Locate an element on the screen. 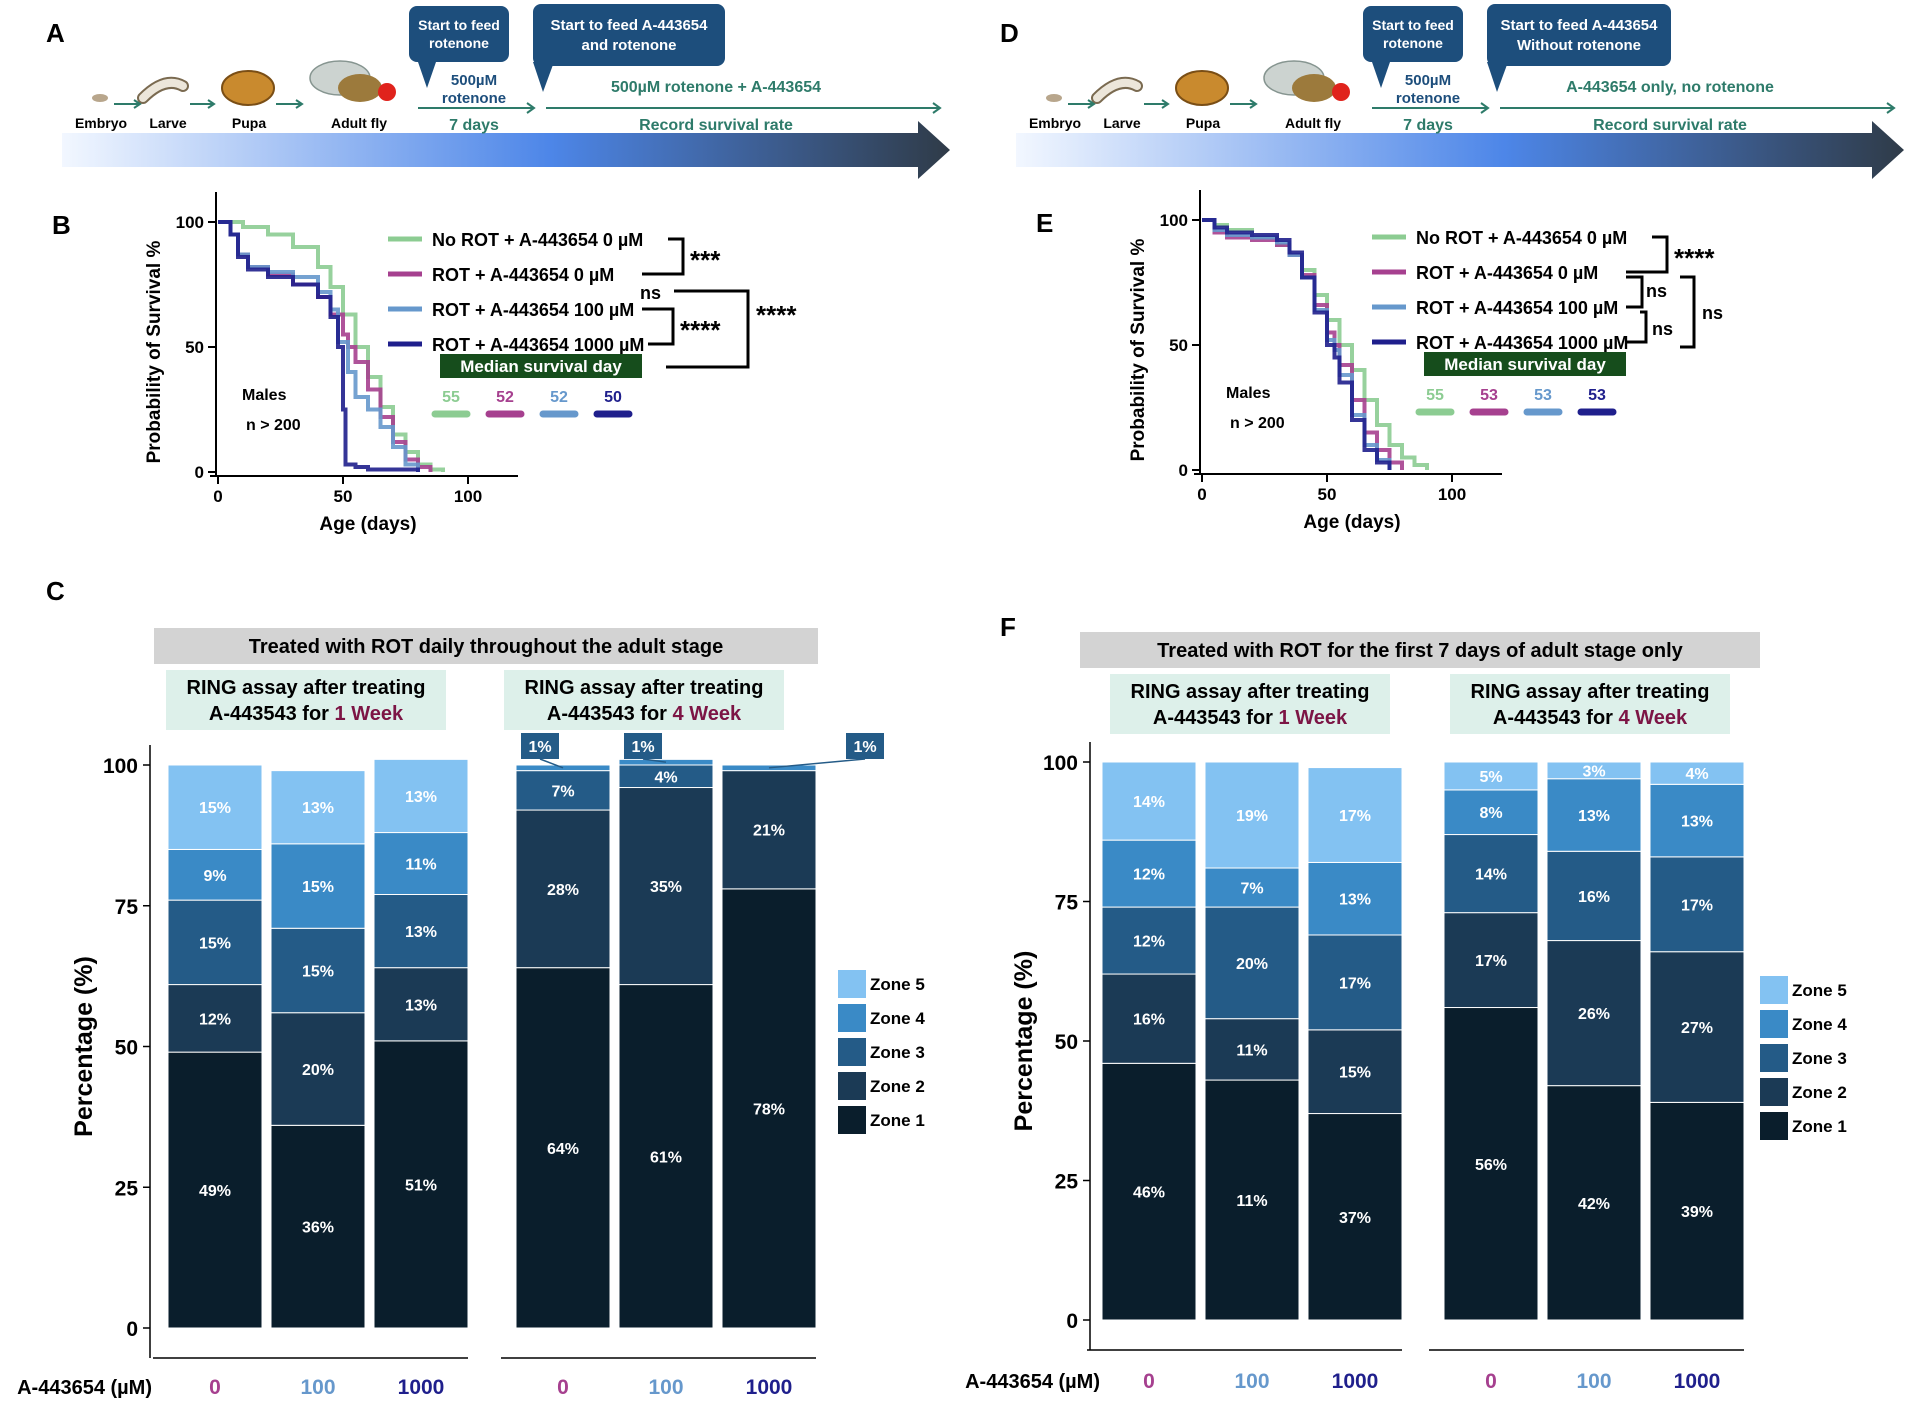  bar-value-label: 15% is located at coordinates (318, 971).